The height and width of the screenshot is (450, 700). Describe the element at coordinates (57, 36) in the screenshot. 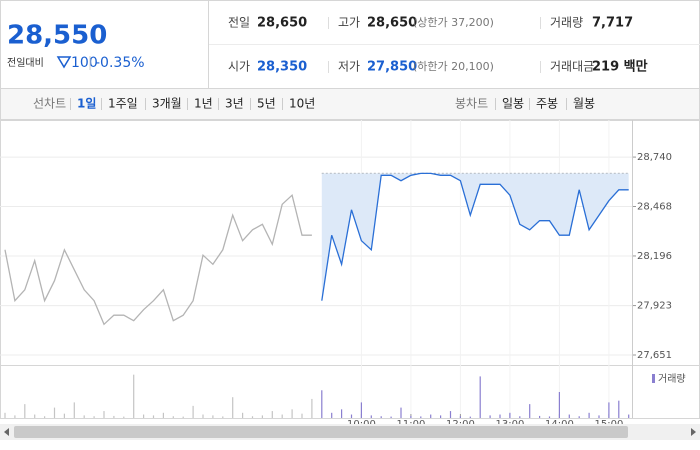

I see `price: 28,550` at that location.